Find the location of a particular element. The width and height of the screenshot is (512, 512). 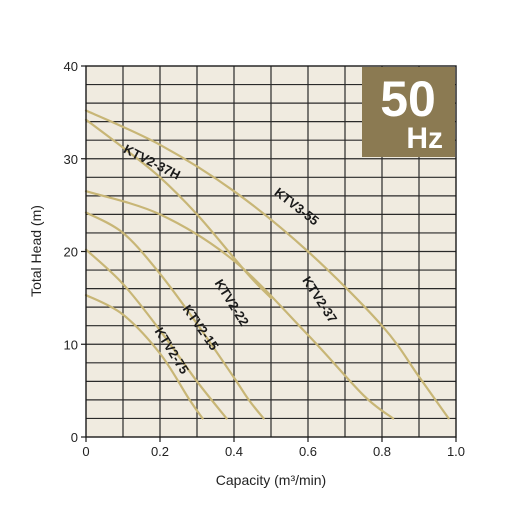

badge-background is located at coordinates (408, 112).